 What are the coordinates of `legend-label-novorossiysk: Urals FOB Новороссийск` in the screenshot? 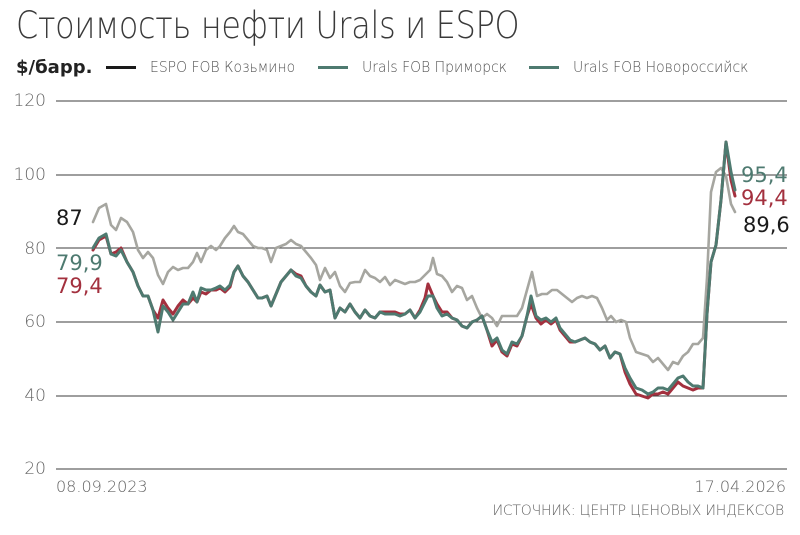 It's located at (660, 67).